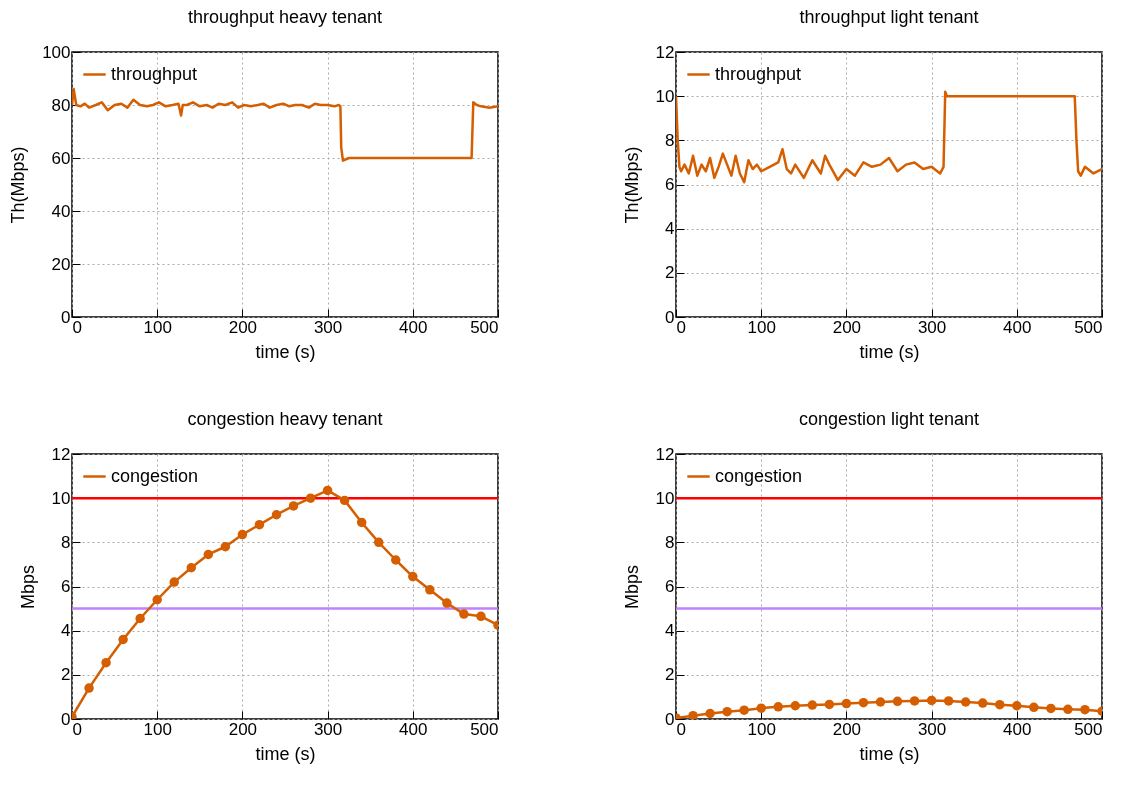  Describe the element at coordinates (61, 105) in the screenshot. I see `y-tick-label: 80` at that location.